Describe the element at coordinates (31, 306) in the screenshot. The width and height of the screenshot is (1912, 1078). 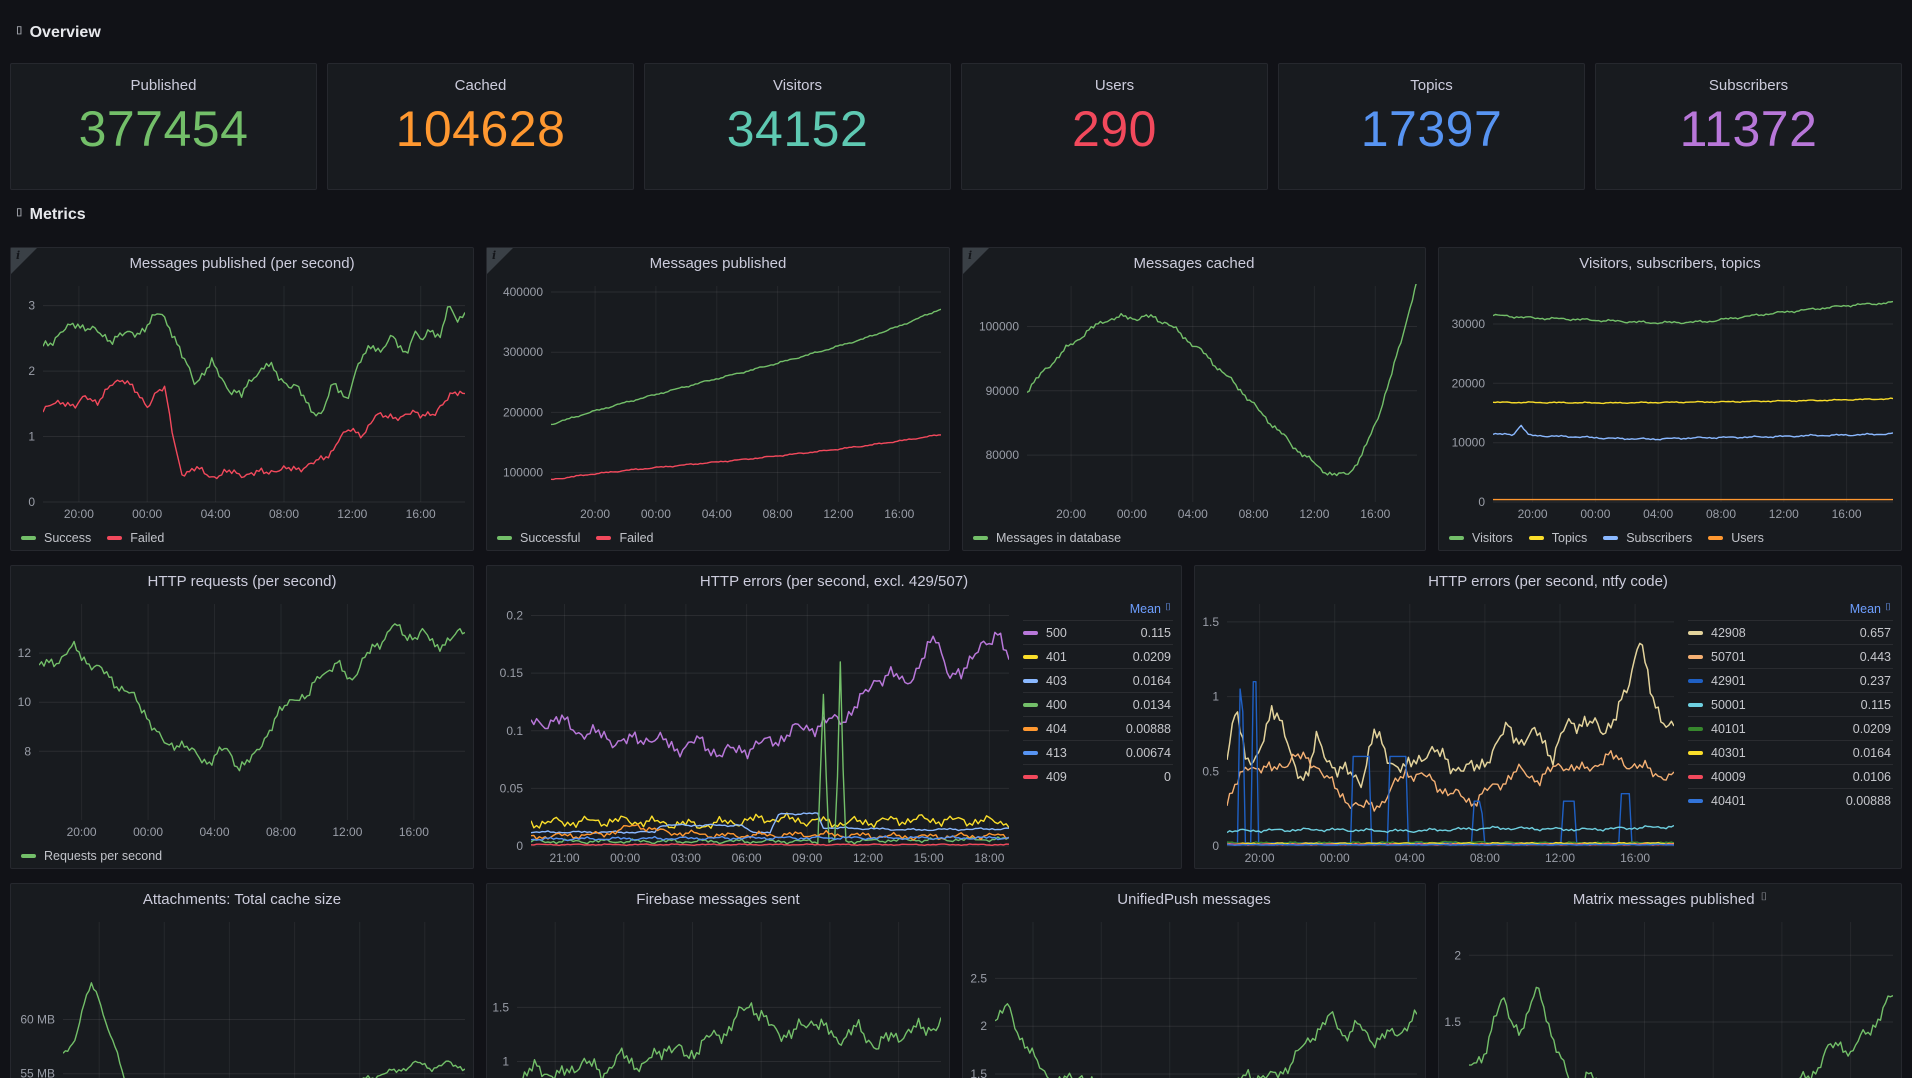
I see `svg-text: 3` at that location.